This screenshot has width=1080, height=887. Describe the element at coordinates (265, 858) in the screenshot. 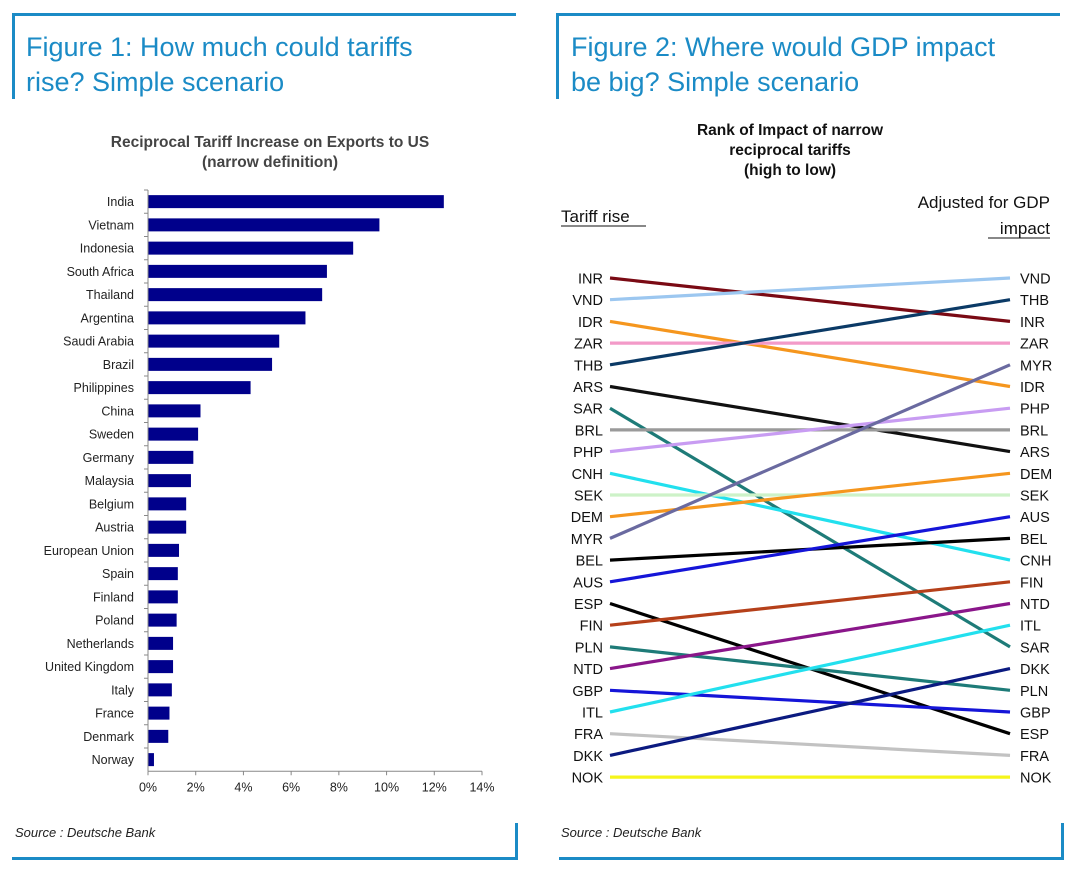

I see `figure-1-bottom-rule` at that location.